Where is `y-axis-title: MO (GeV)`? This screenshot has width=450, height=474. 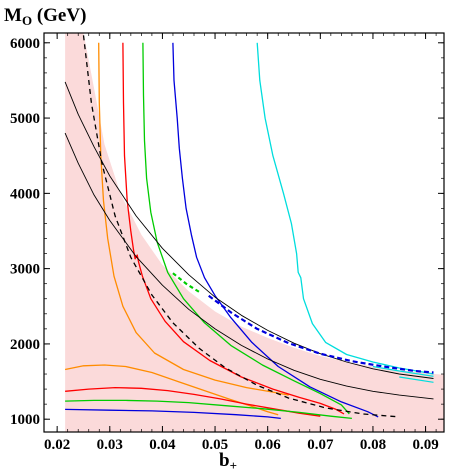 y-axis-title: MO (GeV) is located at coordinates (45, 16).